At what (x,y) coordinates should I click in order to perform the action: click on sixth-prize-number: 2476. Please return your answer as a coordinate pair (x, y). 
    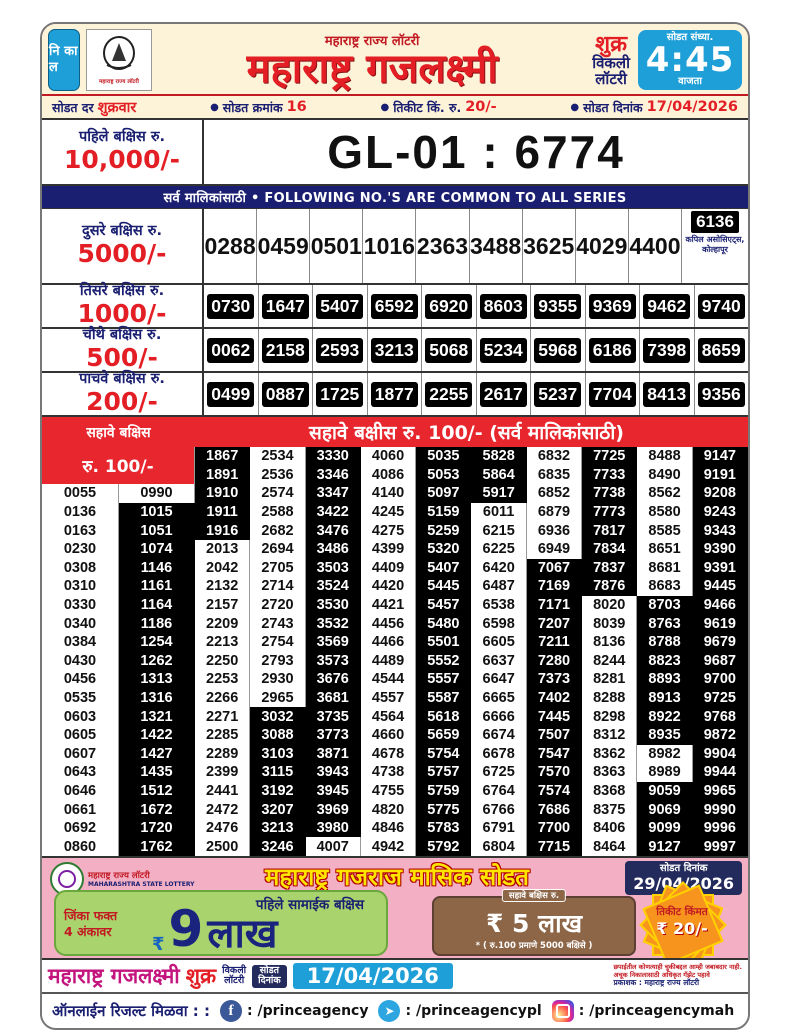
    Looking at the image, I should click on (223, 828).